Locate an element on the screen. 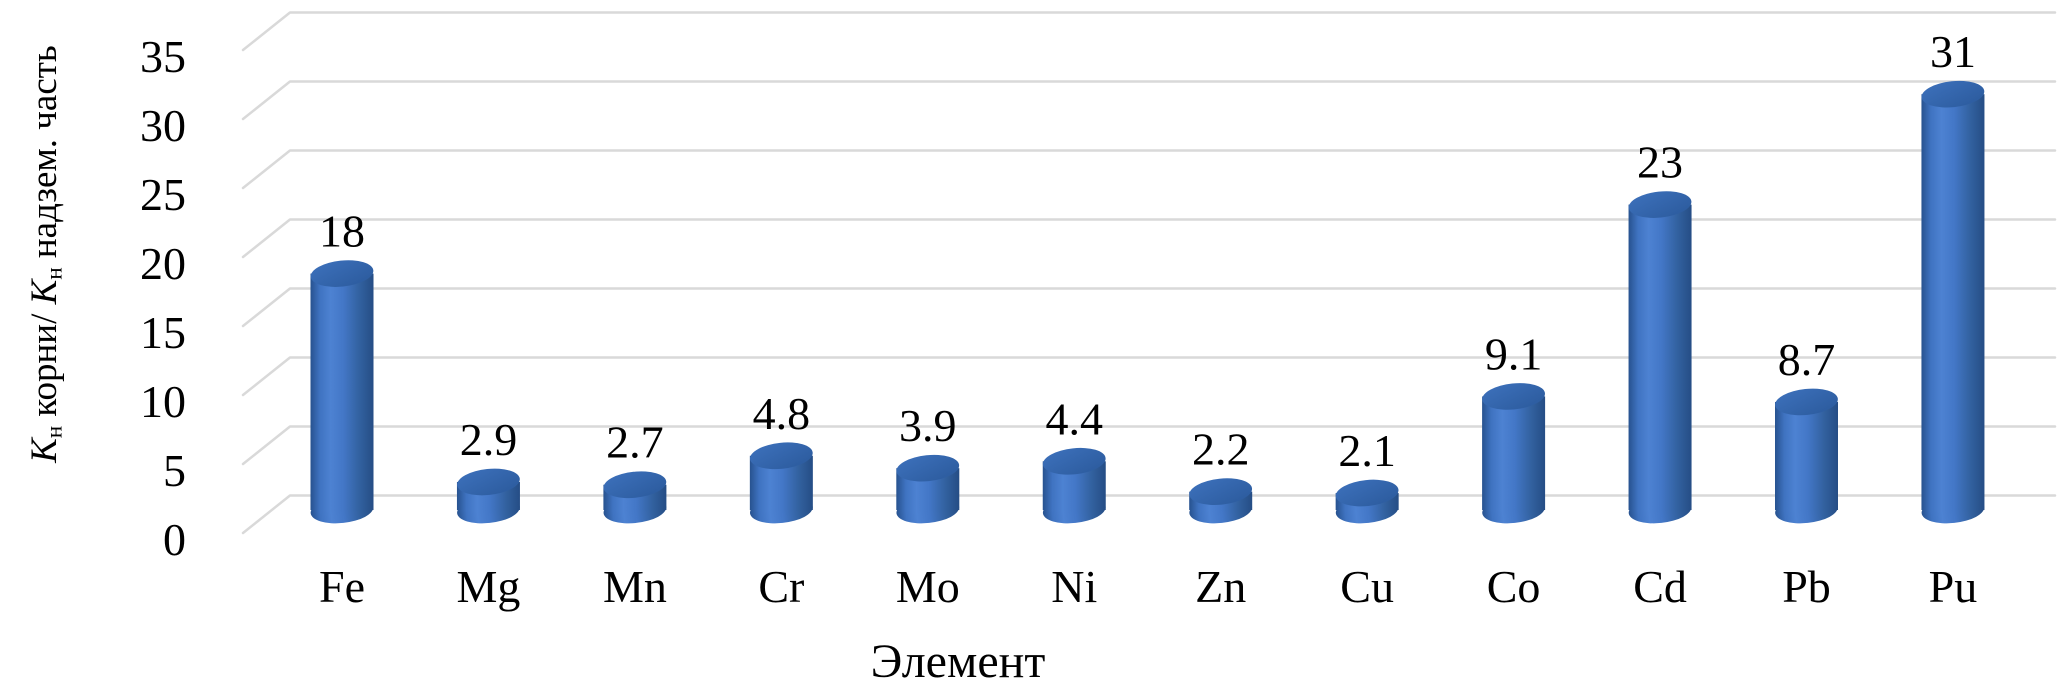 The height and width of the screenshot is (679, 2067). bar-top-Pu is located at coordinates (1953, 94).